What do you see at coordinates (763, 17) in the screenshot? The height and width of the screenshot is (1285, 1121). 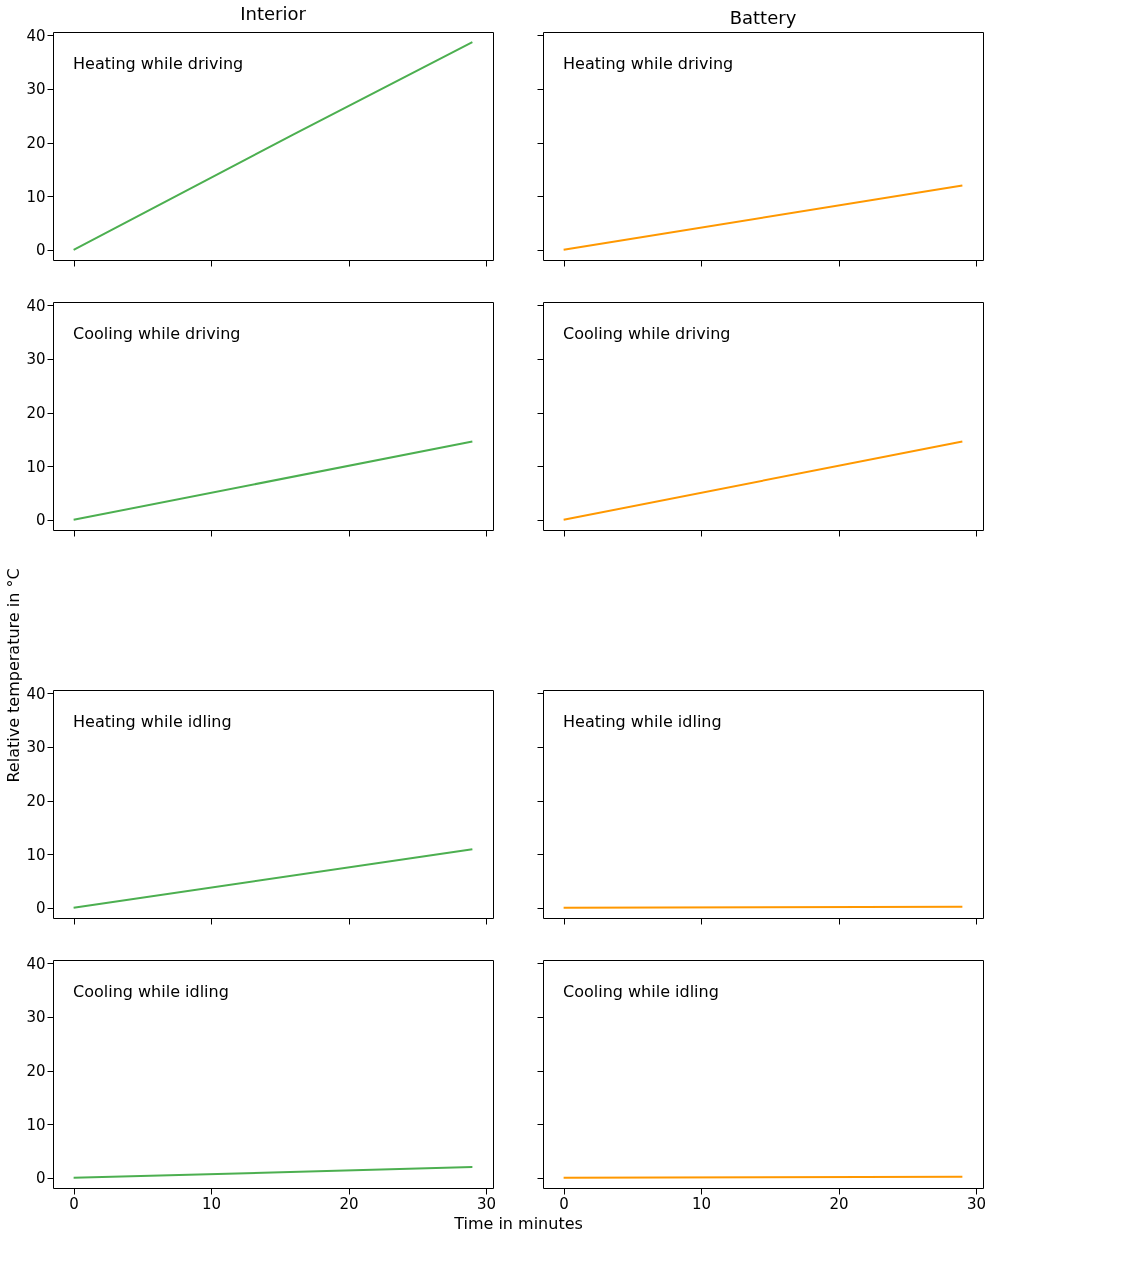 I see `chart-title: Battery` at bounding box center [763, 17].